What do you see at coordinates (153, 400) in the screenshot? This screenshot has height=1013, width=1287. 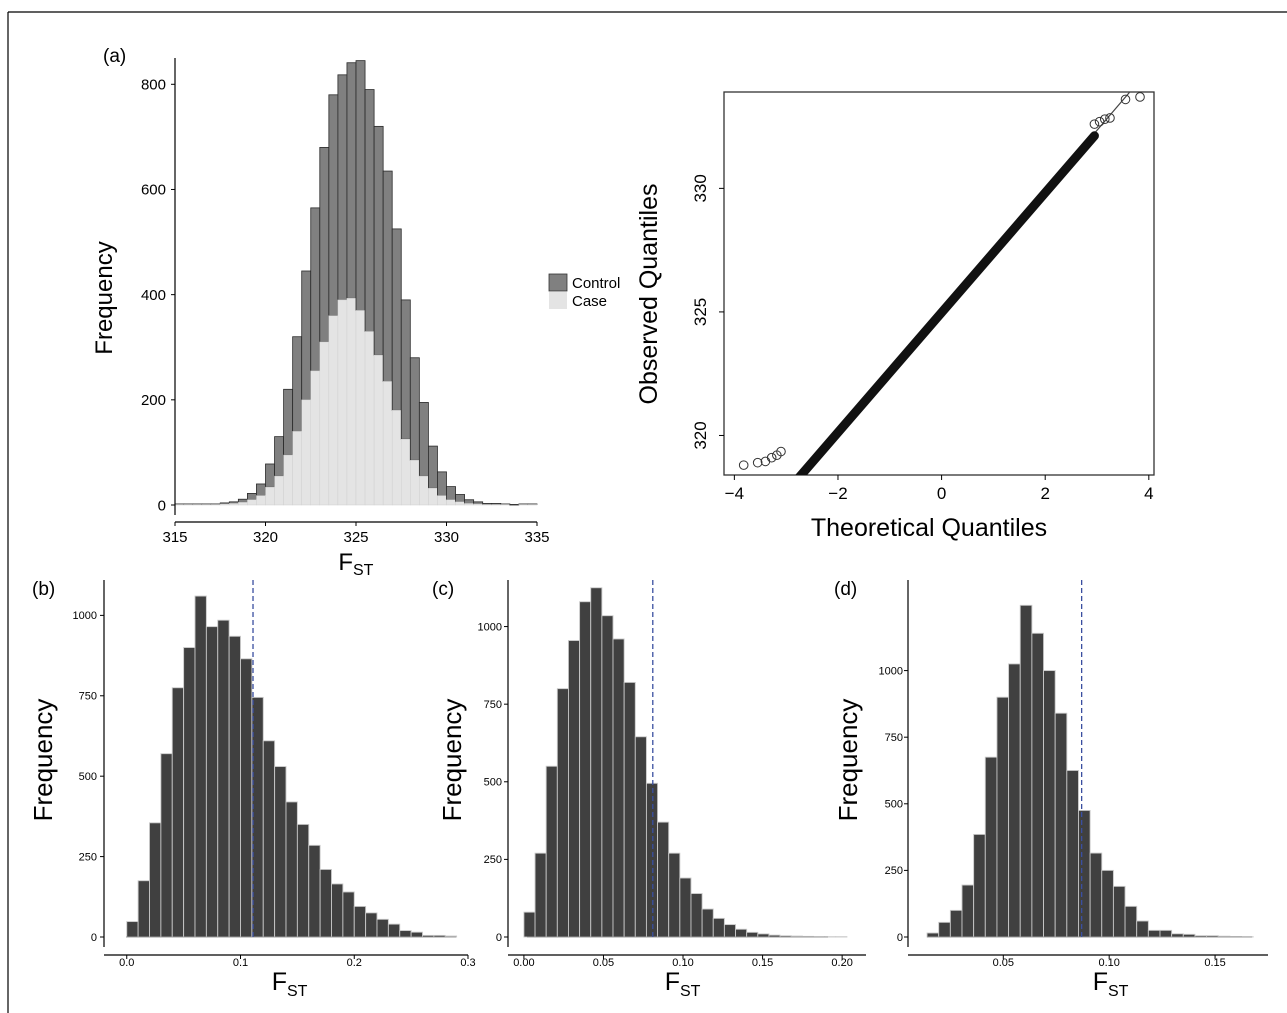 I see `y-tick-label: 200` at bounding box center [153, 400].